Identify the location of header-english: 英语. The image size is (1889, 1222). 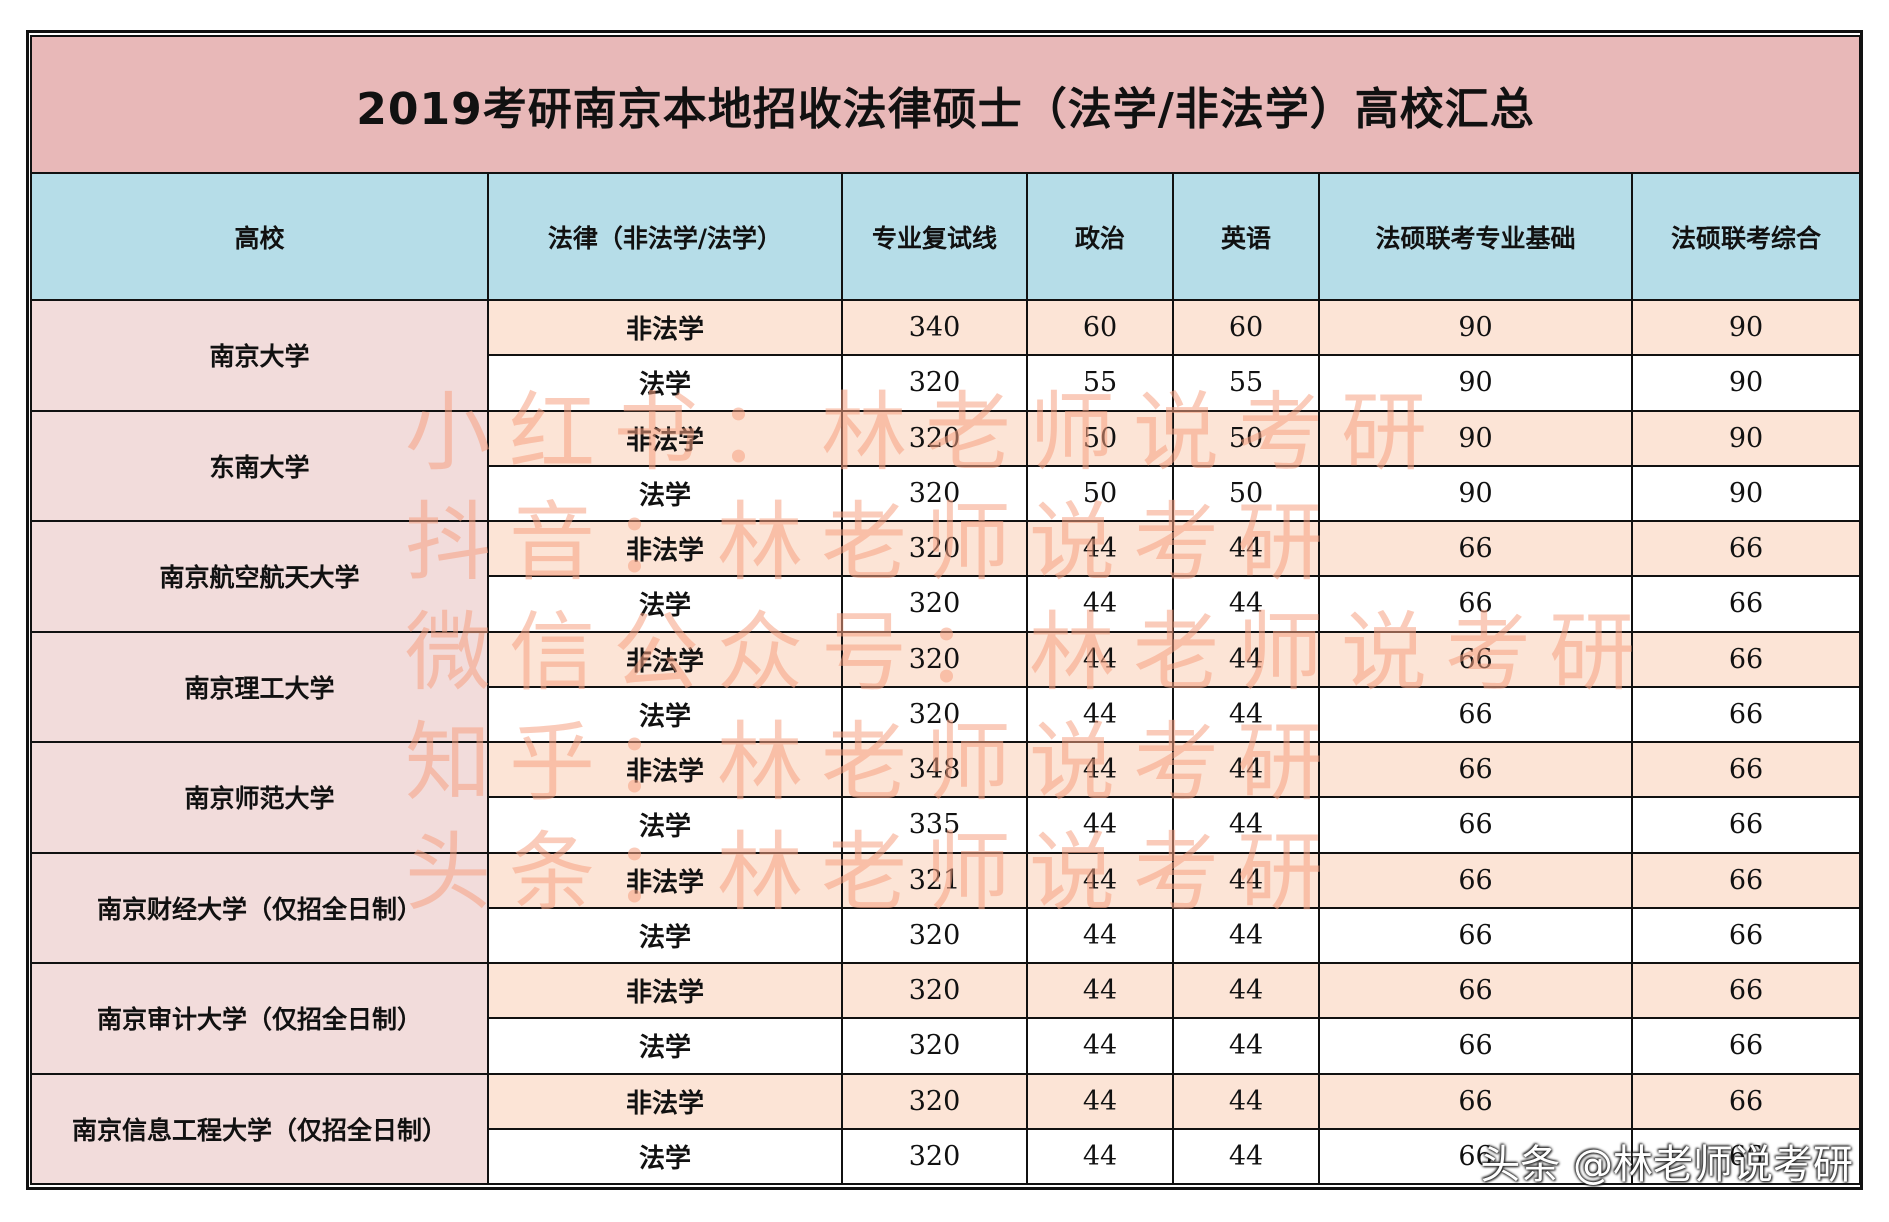
(1246, 236).